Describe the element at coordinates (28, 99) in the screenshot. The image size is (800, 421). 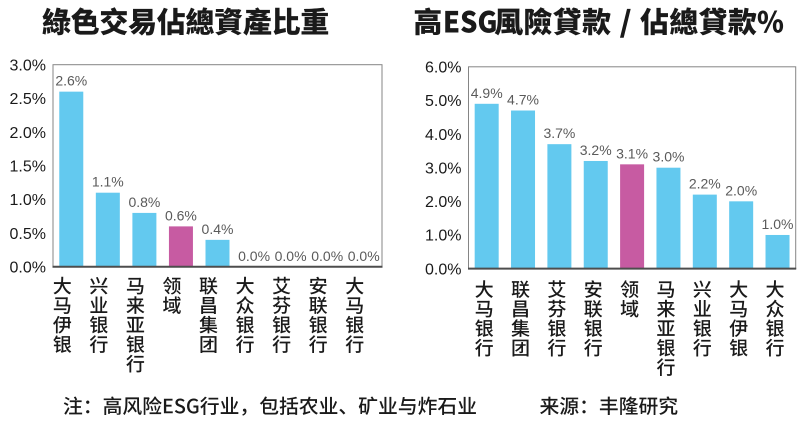
I see `svg-text: 2.5%` at that location.